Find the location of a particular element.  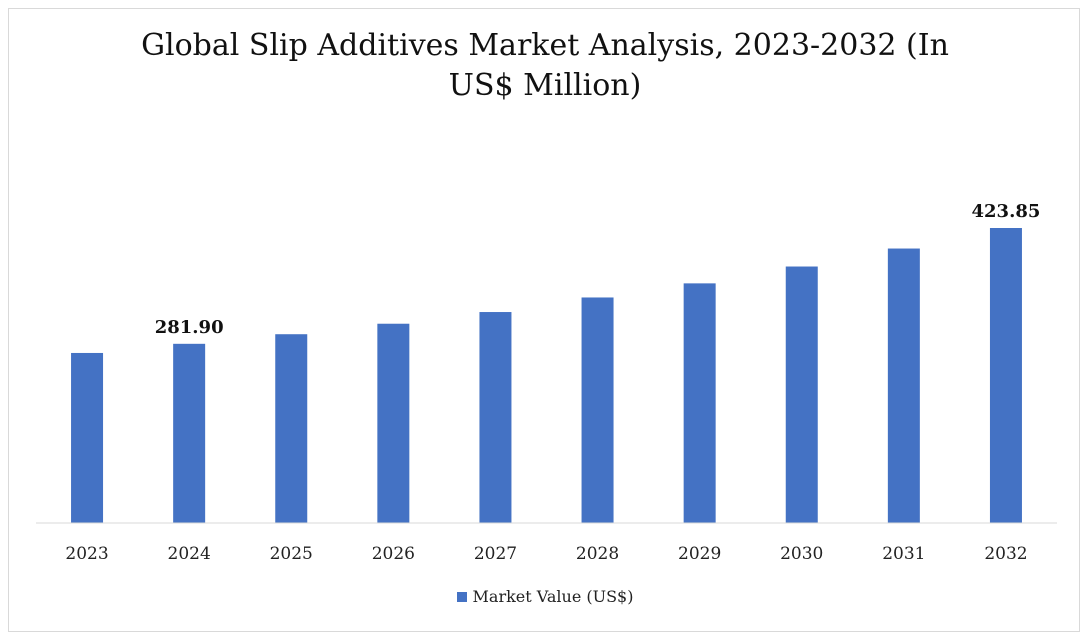

x-tick-labels: 2023 2024 2025 2026 2027 2028 2029 2030 2031 2032 is located at coordinates (546, 554).